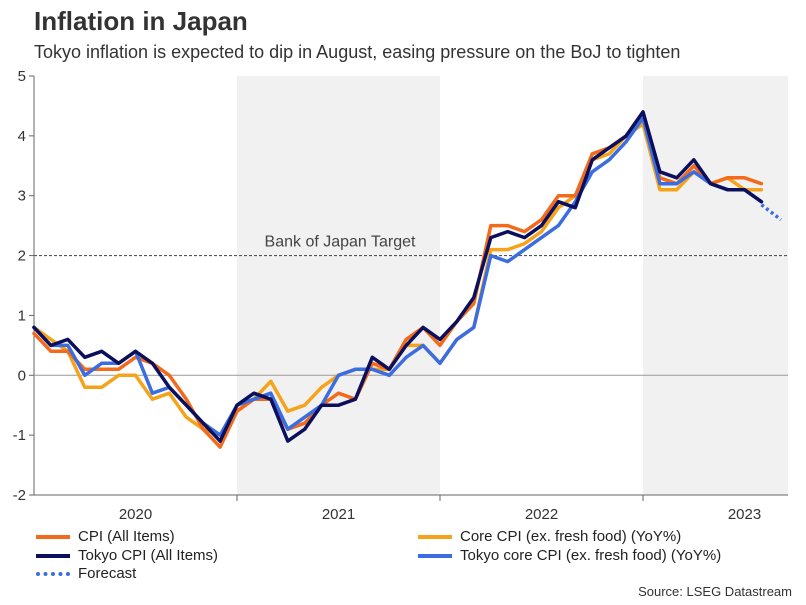 The height and width of the screenshot is (605, 806). I want to click on legend-item-core: Core CPI (ex. fresh food) (YoY%), so click(549, 536).